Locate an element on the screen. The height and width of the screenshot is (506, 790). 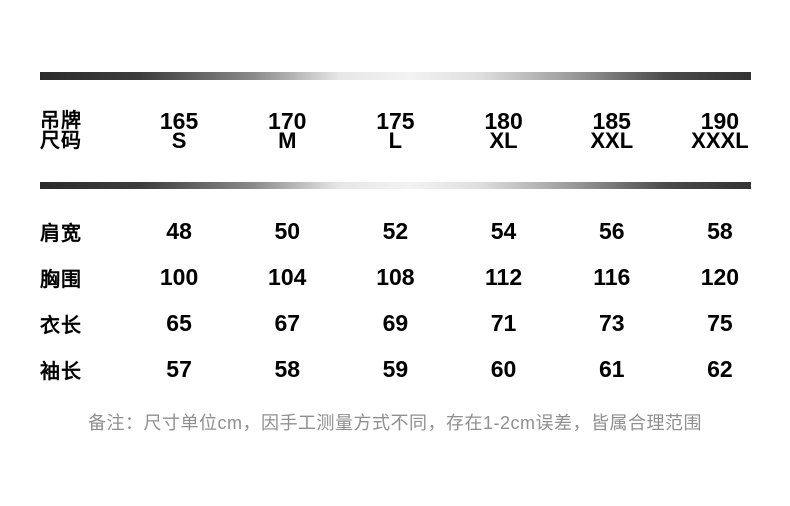
cell-value: 59 is located at coordinates (395, 368).